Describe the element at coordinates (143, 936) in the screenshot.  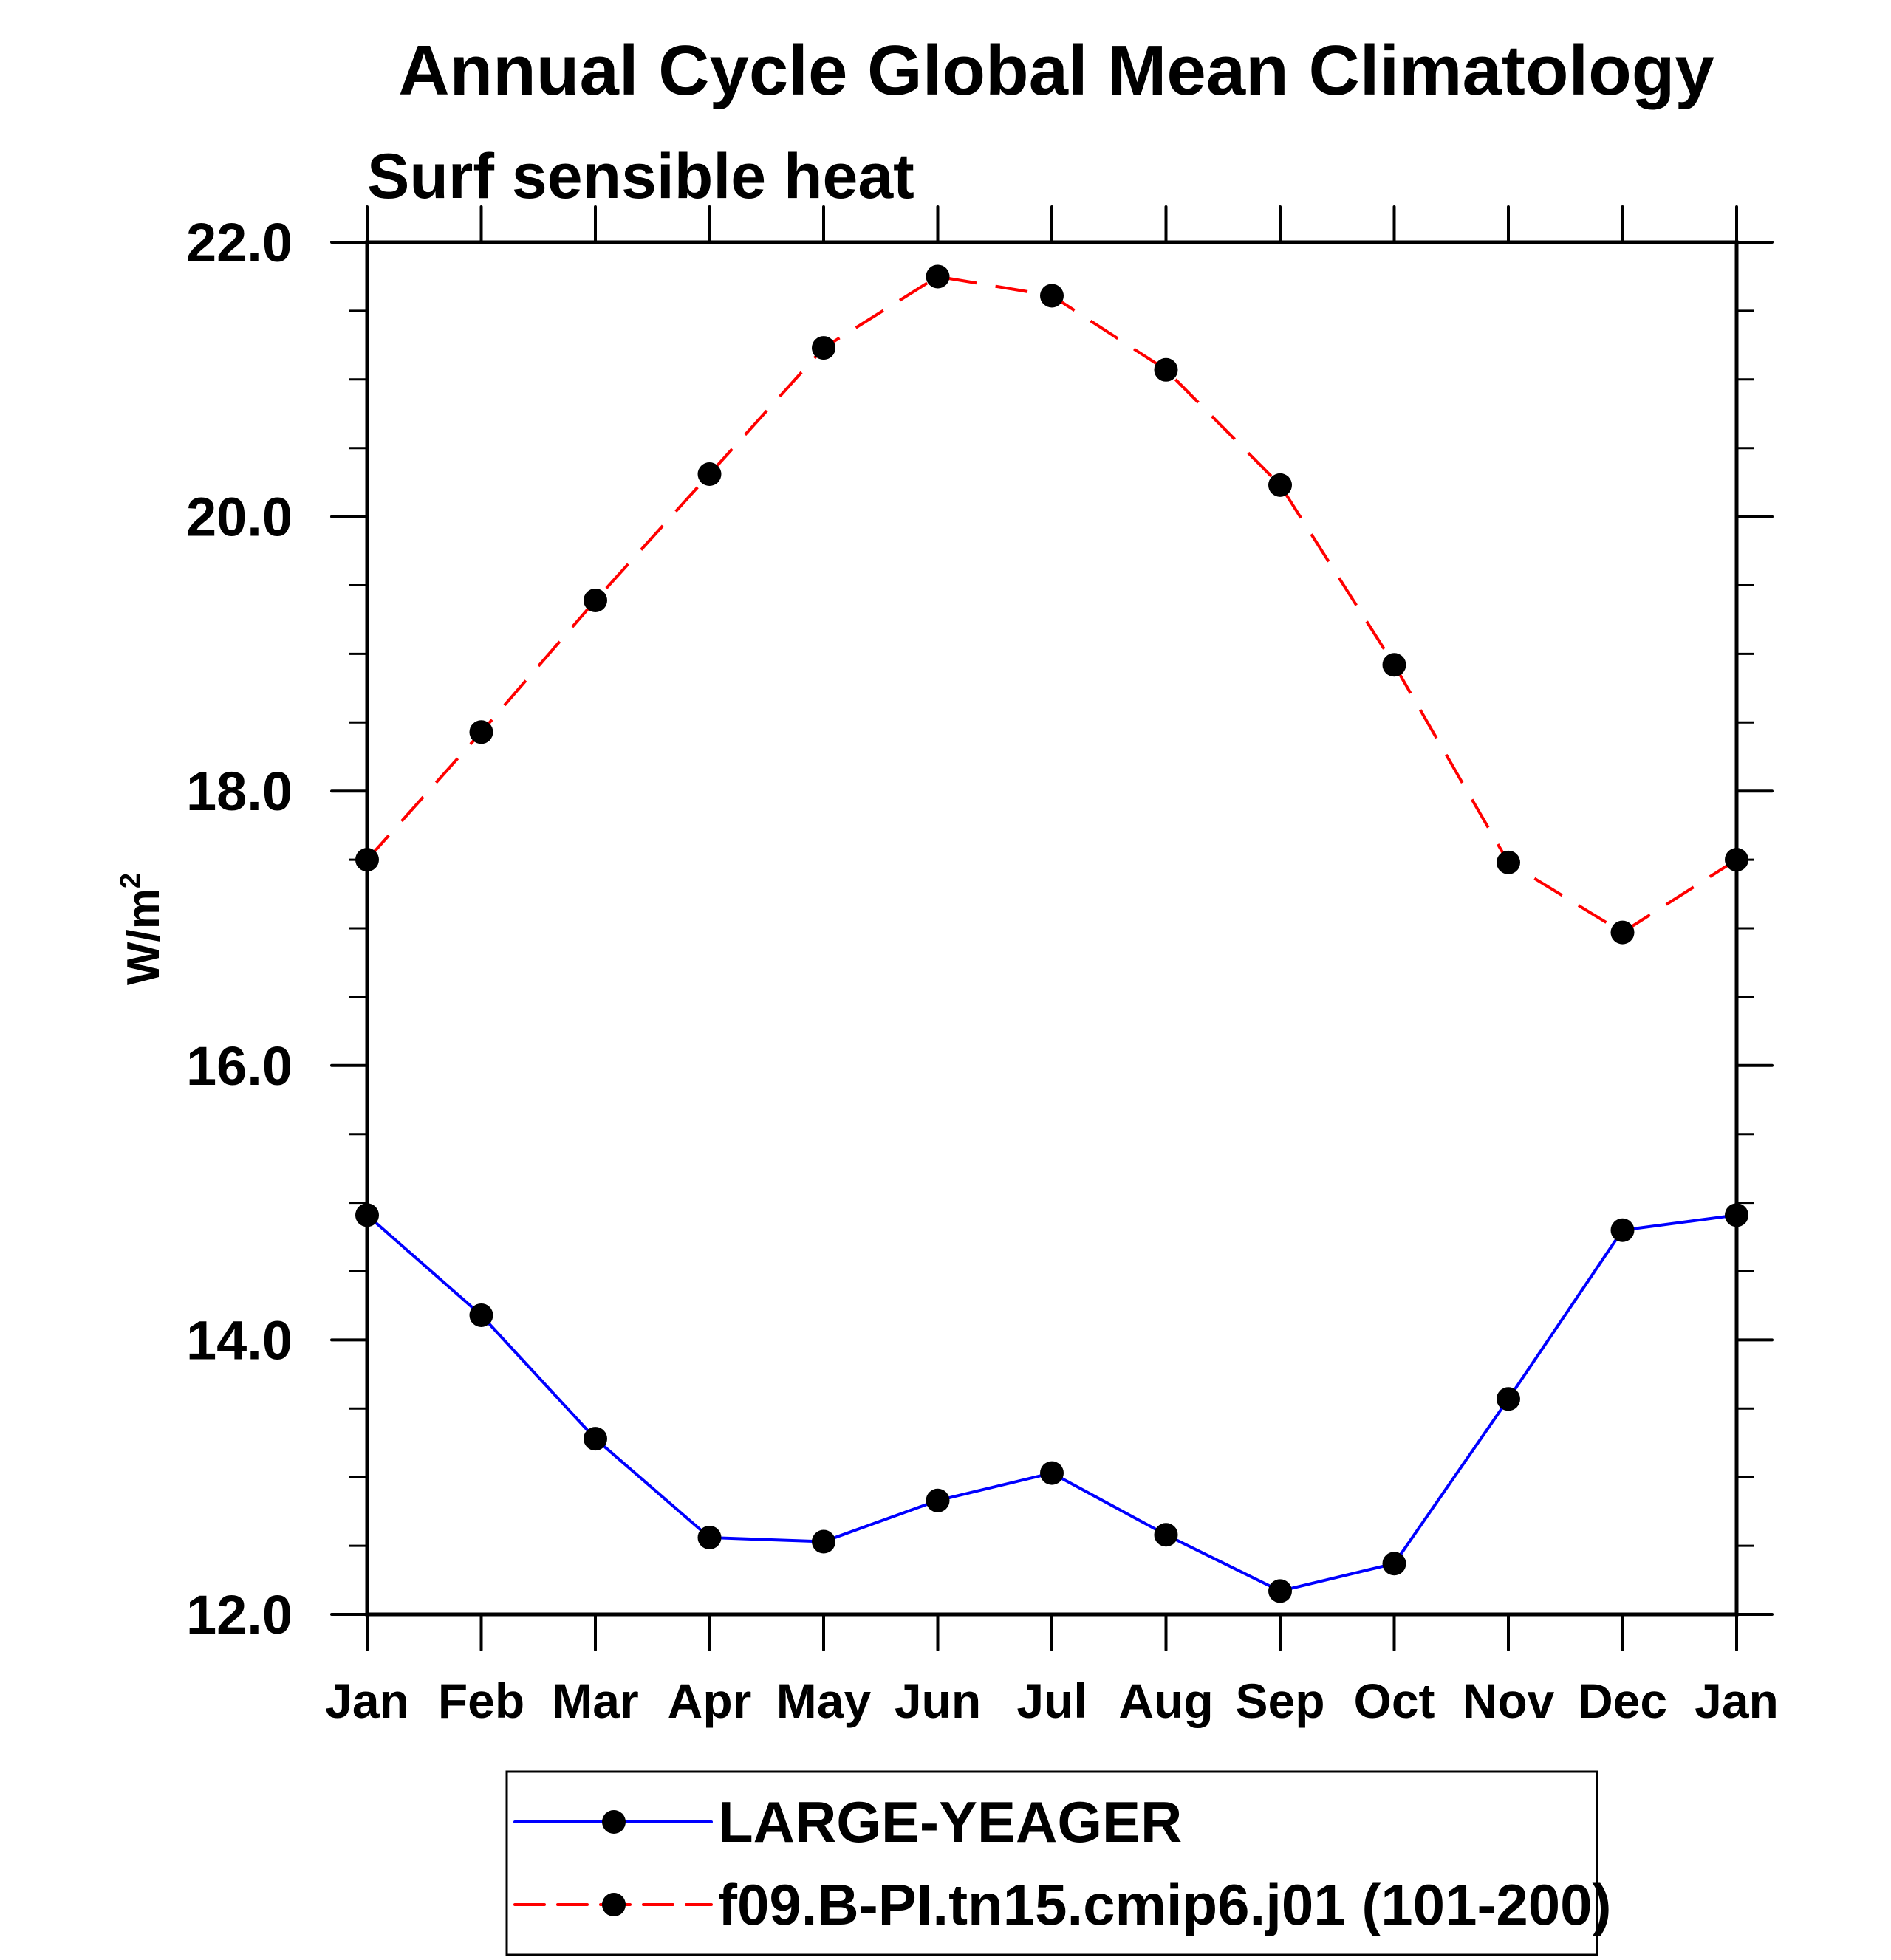
I see `y-axis-label-unit: W/m` at that location.